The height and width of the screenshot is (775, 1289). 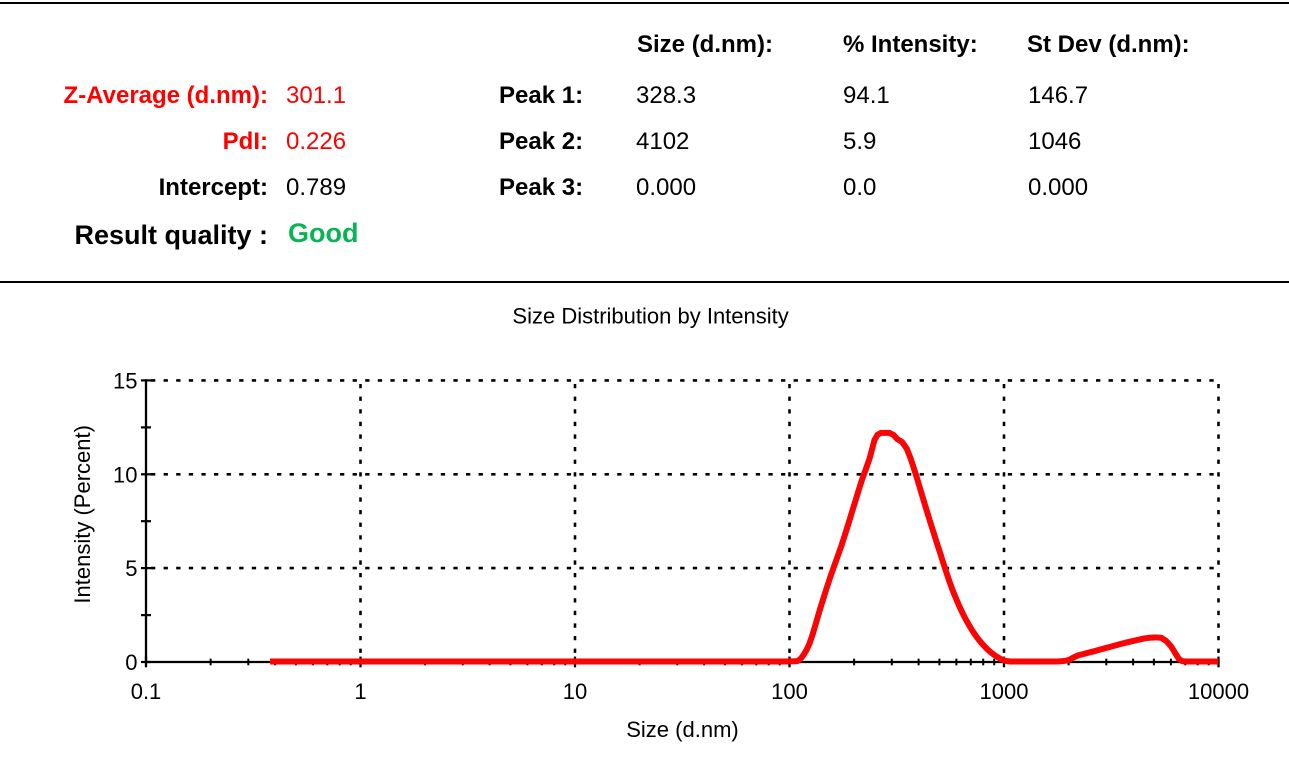 What do you see at coordinates (131, 568) in the screenshot?
I see `svg-text: 5` at bounding box center [131, 568].